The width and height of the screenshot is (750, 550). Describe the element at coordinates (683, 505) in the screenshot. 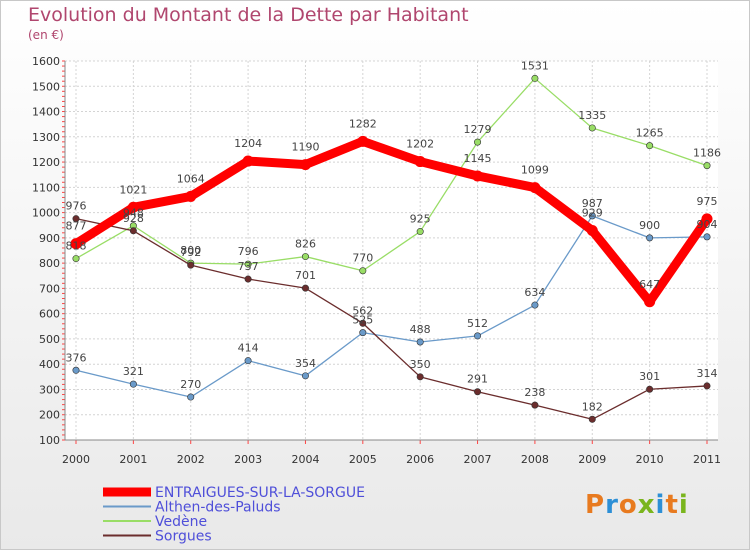

I see `logo-letter: i` at that location.